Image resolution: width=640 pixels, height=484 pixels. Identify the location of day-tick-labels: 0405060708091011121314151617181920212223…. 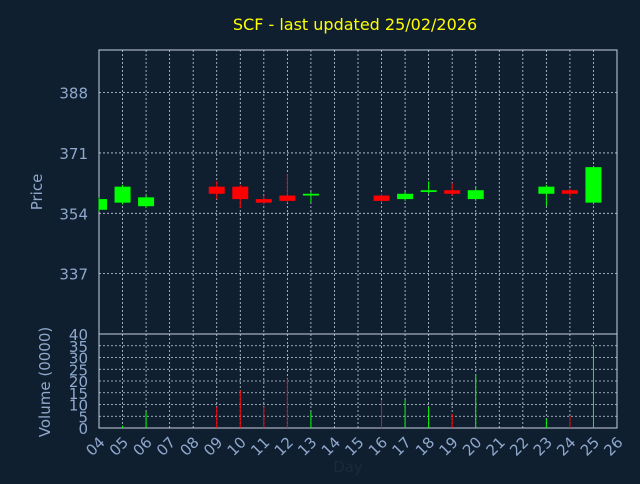
(354, 446).